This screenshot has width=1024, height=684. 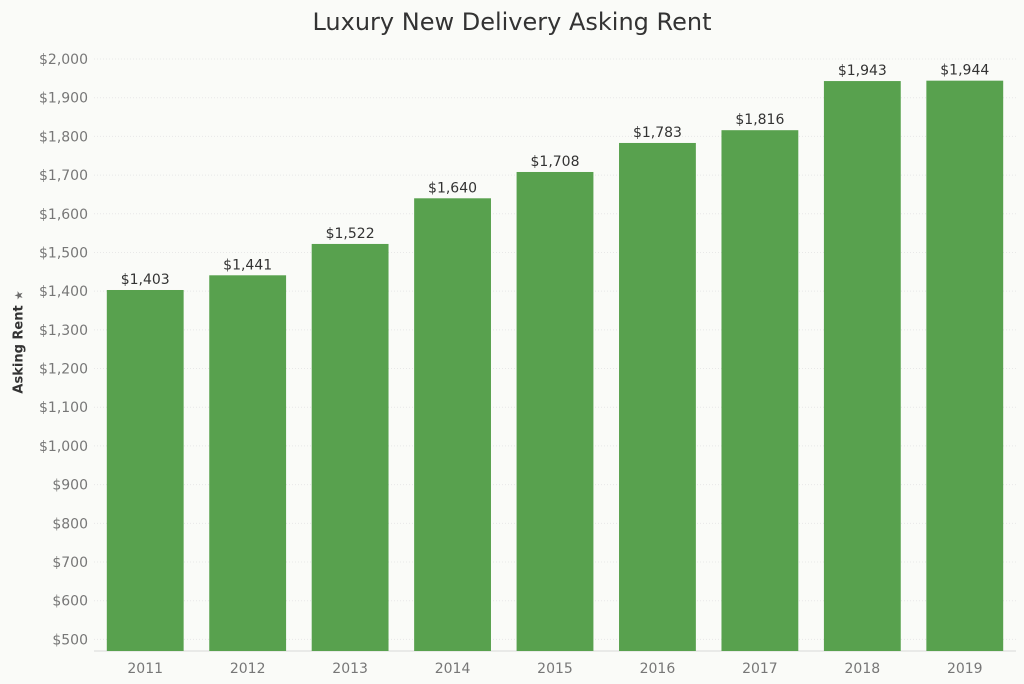 I want to click on y-tick-label: $800, so click(x=70, y=524).